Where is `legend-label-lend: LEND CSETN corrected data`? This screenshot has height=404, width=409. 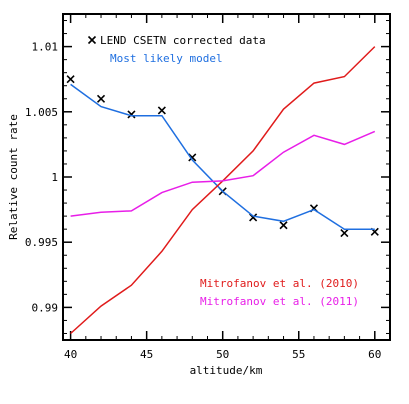
legend-label-lend: LEND CSETN corrected data is located at coordinates (183, 40).